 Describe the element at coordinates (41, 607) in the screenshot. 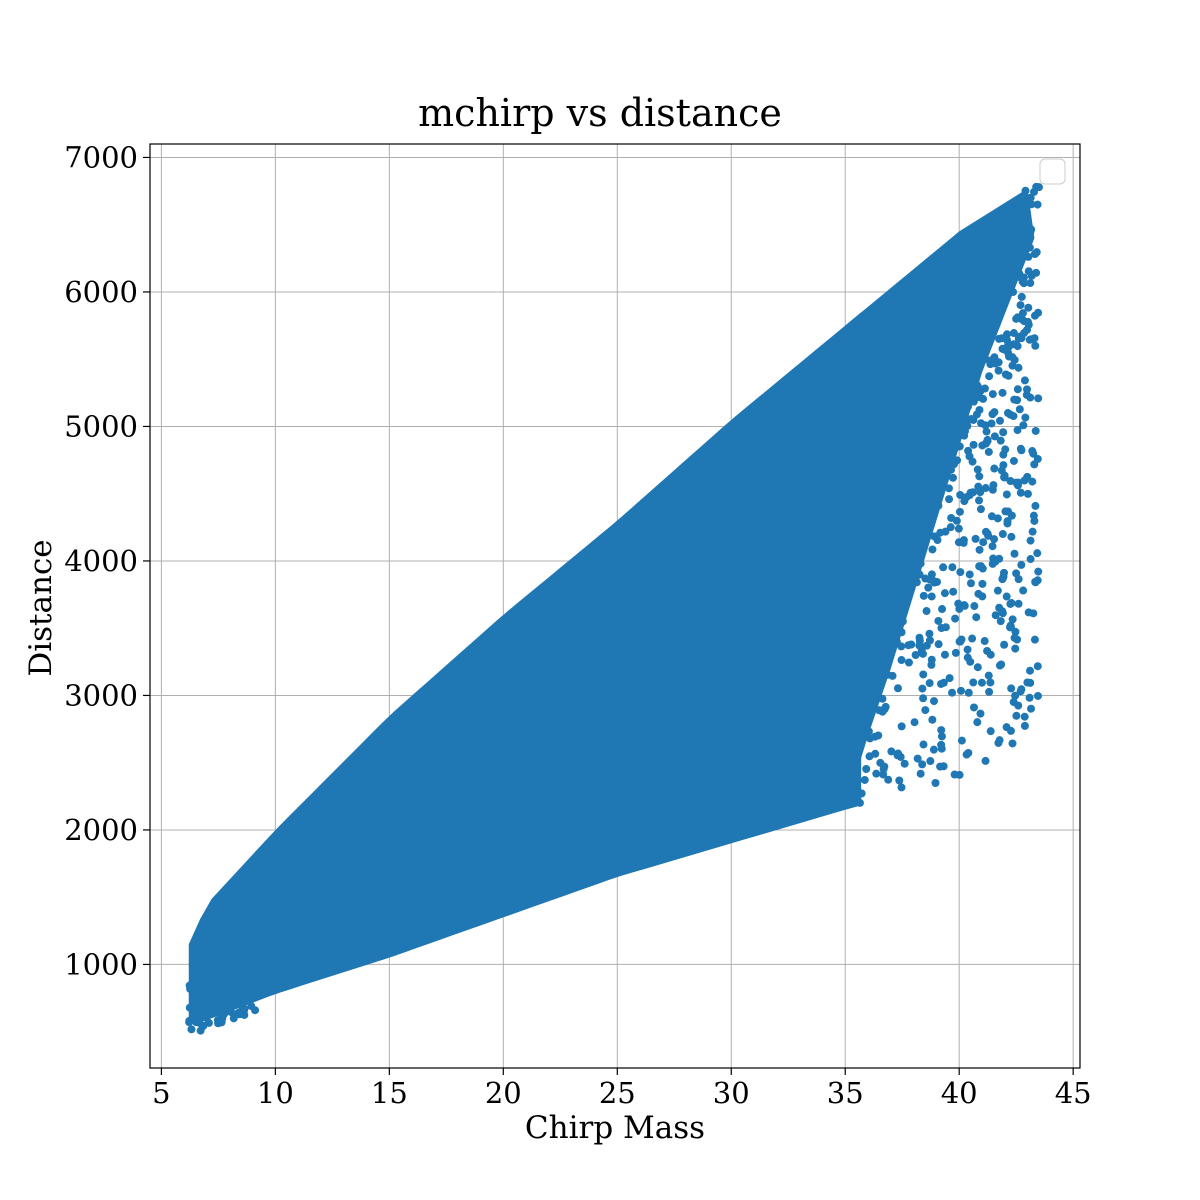

I see `y-axis-label: Distance` at that location.